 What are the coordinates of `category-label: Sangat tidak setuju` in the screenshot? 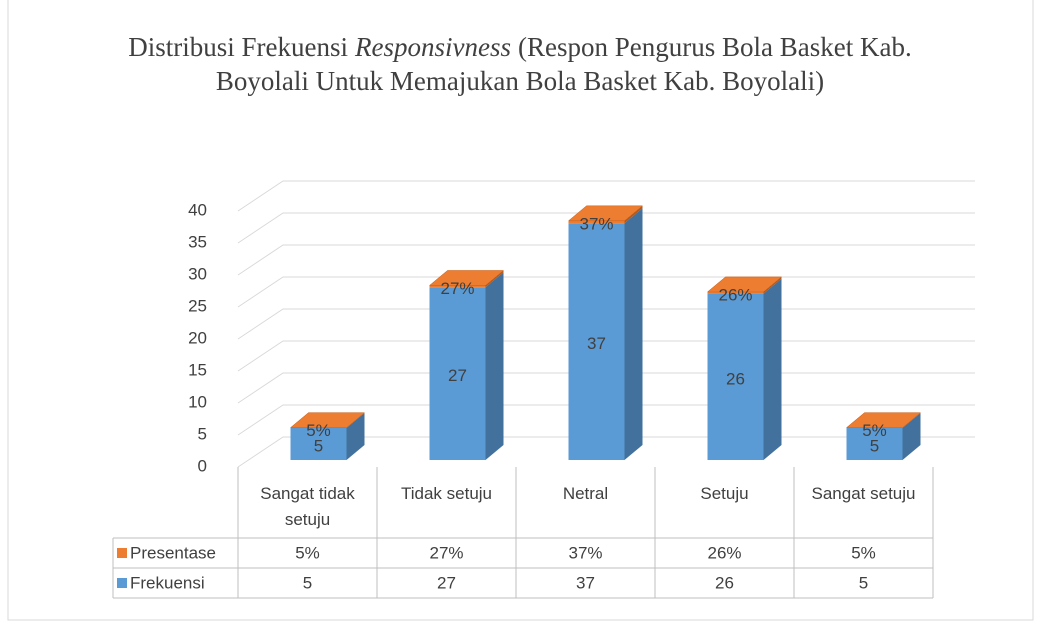 It's located at (307, 506).